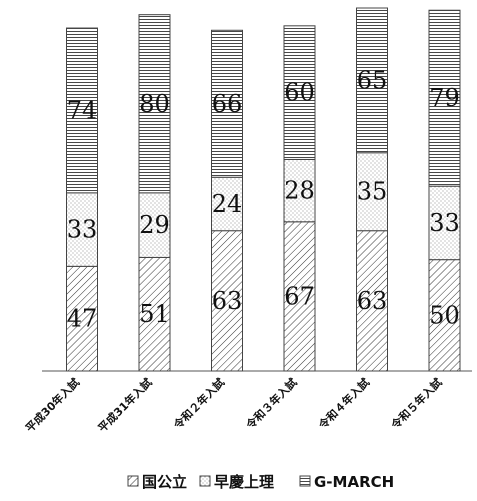  I want to click on data-label-0-5: 50, so click(444, 315).